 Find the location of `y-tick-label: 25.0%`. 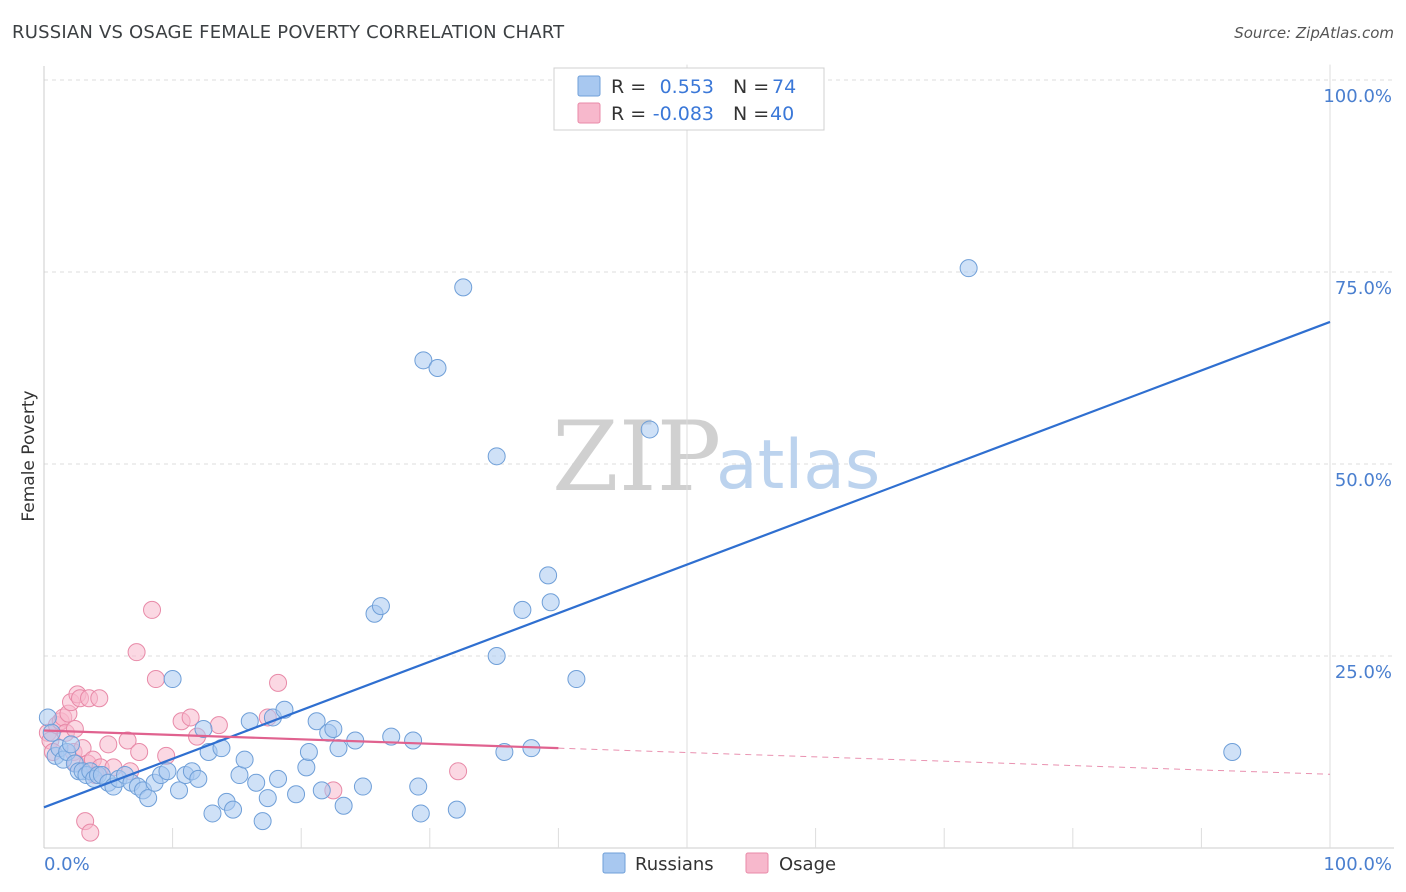

y-tick-label: 25.0% is located at coordinates (1363, 672).